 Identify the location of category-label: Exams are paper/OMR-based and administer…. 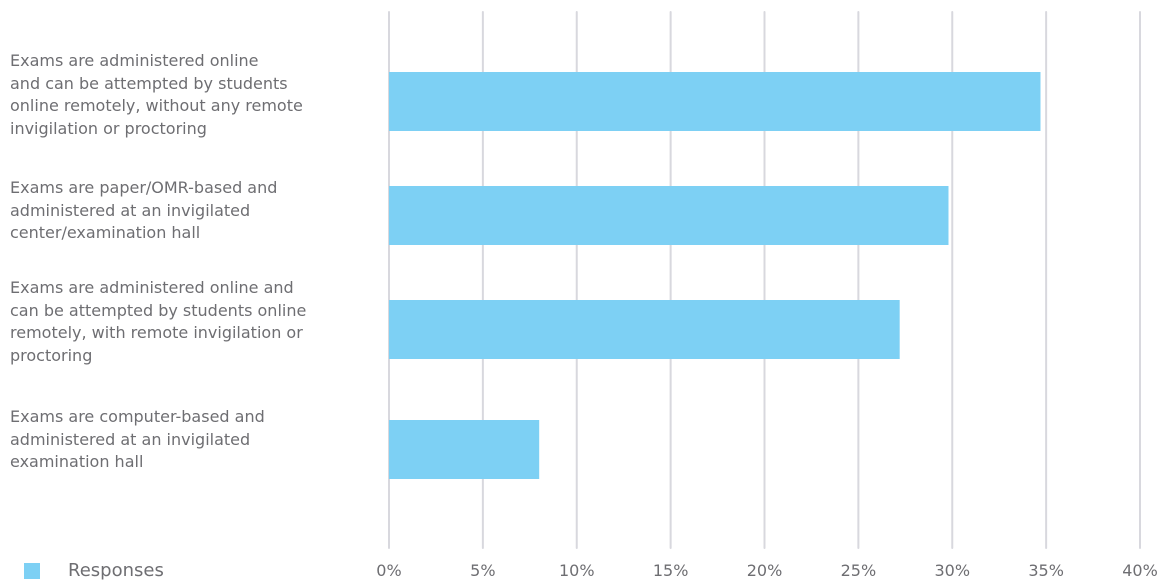
(144, 210).